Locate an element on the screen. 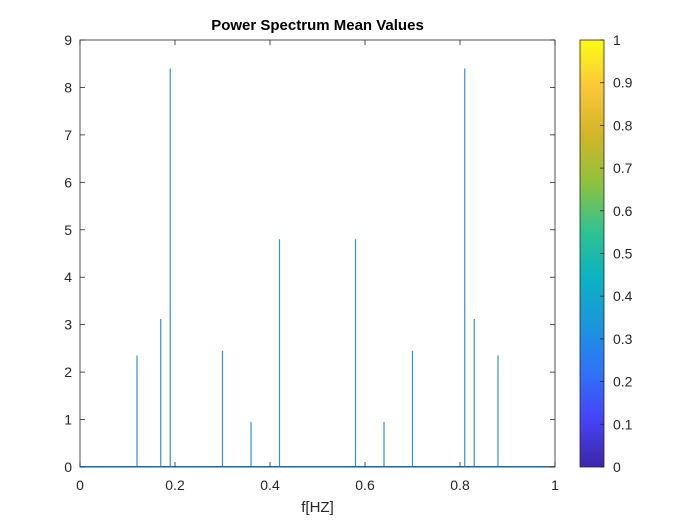 The image size is (700, 525). y-tick-label: 5 is located at coordinates (68, 230).